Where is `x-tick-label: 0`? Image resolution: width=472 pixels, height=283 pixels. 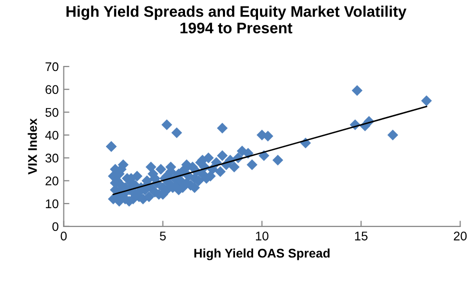 x-tick-label: 0 is located at coordinates (63, 236).